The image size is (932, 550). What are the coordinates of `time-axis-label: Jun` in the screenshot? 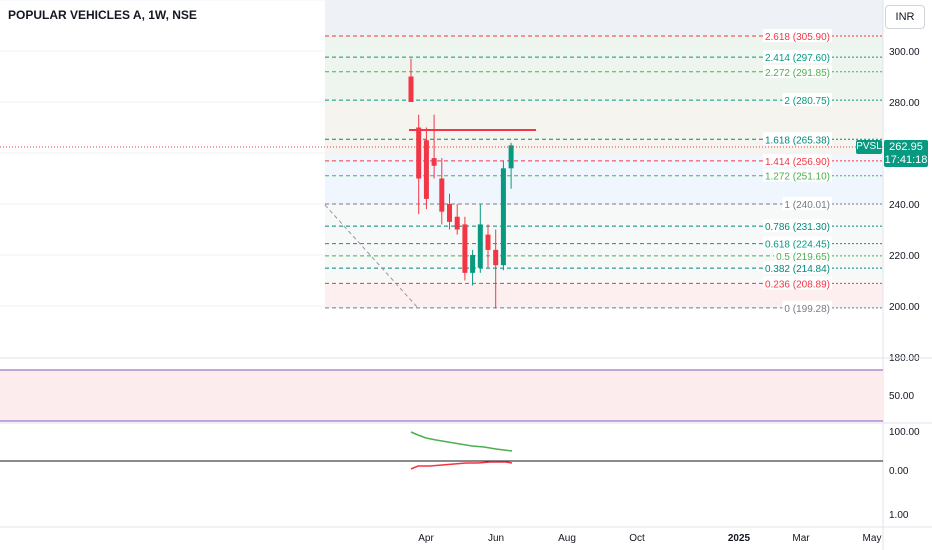 It's located at (496, 538).